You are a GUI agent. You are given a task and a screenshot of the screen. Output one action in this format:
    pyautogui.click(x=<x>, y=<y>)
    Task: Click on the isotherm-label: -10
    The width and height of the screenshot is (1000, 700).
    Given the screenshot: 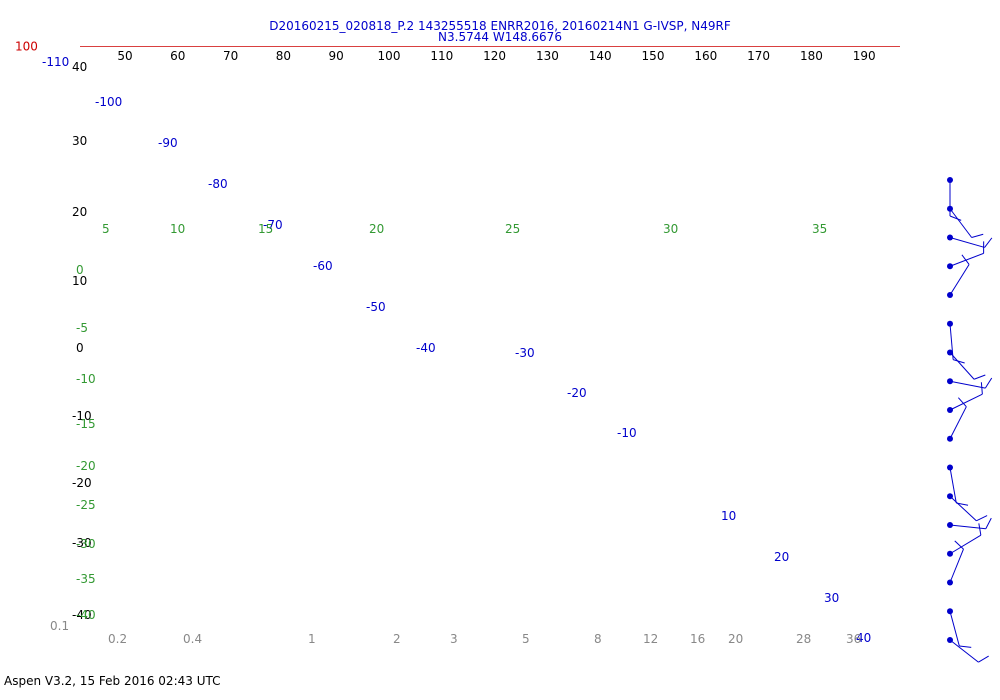 What is the action you would take?
    pyautogui.click(x=627, y=433)
    